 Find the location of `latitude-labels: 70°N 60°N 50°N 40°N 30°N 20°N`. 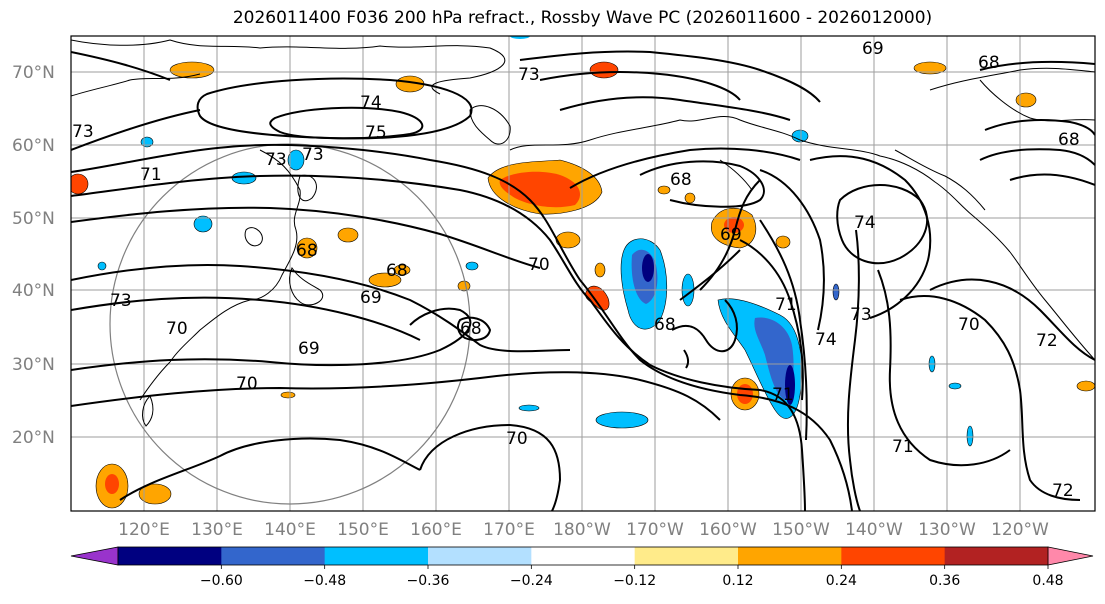

latitude-labels: 70°N 60°N 50°N 40°N 30°N 20°N is located at coordinates (33, 255).